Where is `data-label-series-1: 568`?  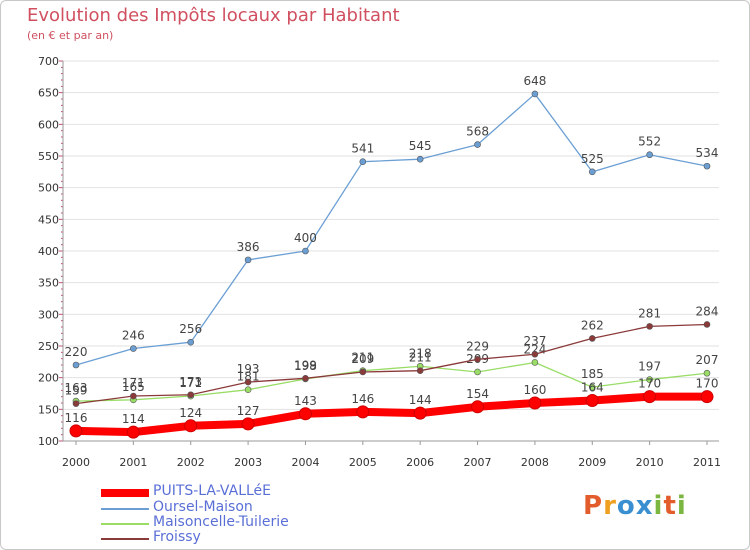
data-label-series-1: 568 is located at coordinates (477, 132).